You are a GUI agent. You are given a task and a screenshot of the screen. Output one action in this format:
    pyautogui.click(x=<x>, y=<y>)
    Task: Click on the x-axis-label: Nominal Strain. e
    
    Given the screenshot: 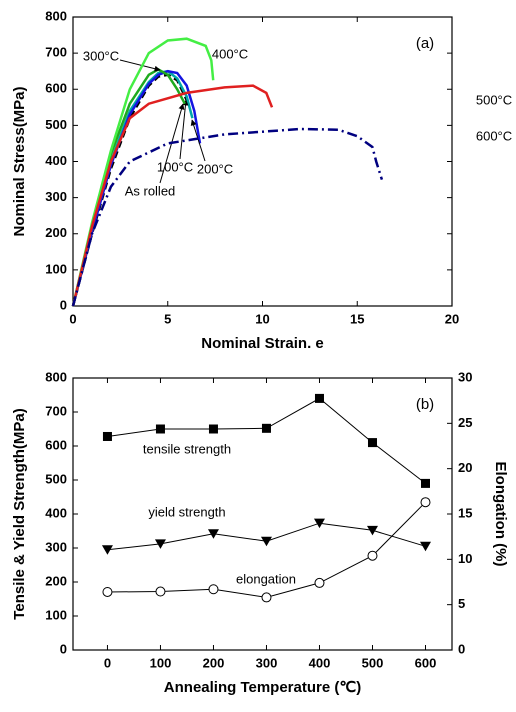 What is the action you would take?
    pyautogui.click(x=262, y=343)
    